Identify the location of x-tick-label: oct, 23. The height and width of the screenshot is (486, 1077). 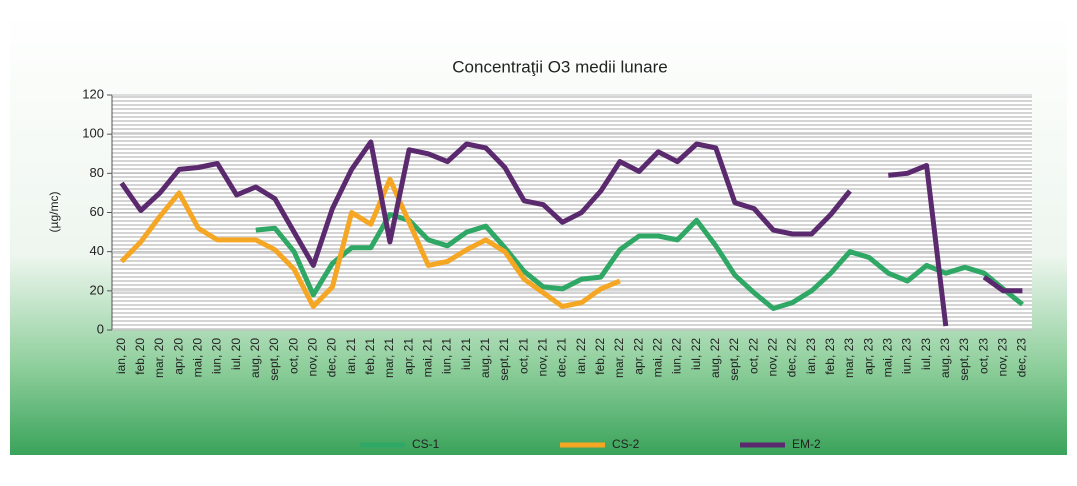
(983, 356).